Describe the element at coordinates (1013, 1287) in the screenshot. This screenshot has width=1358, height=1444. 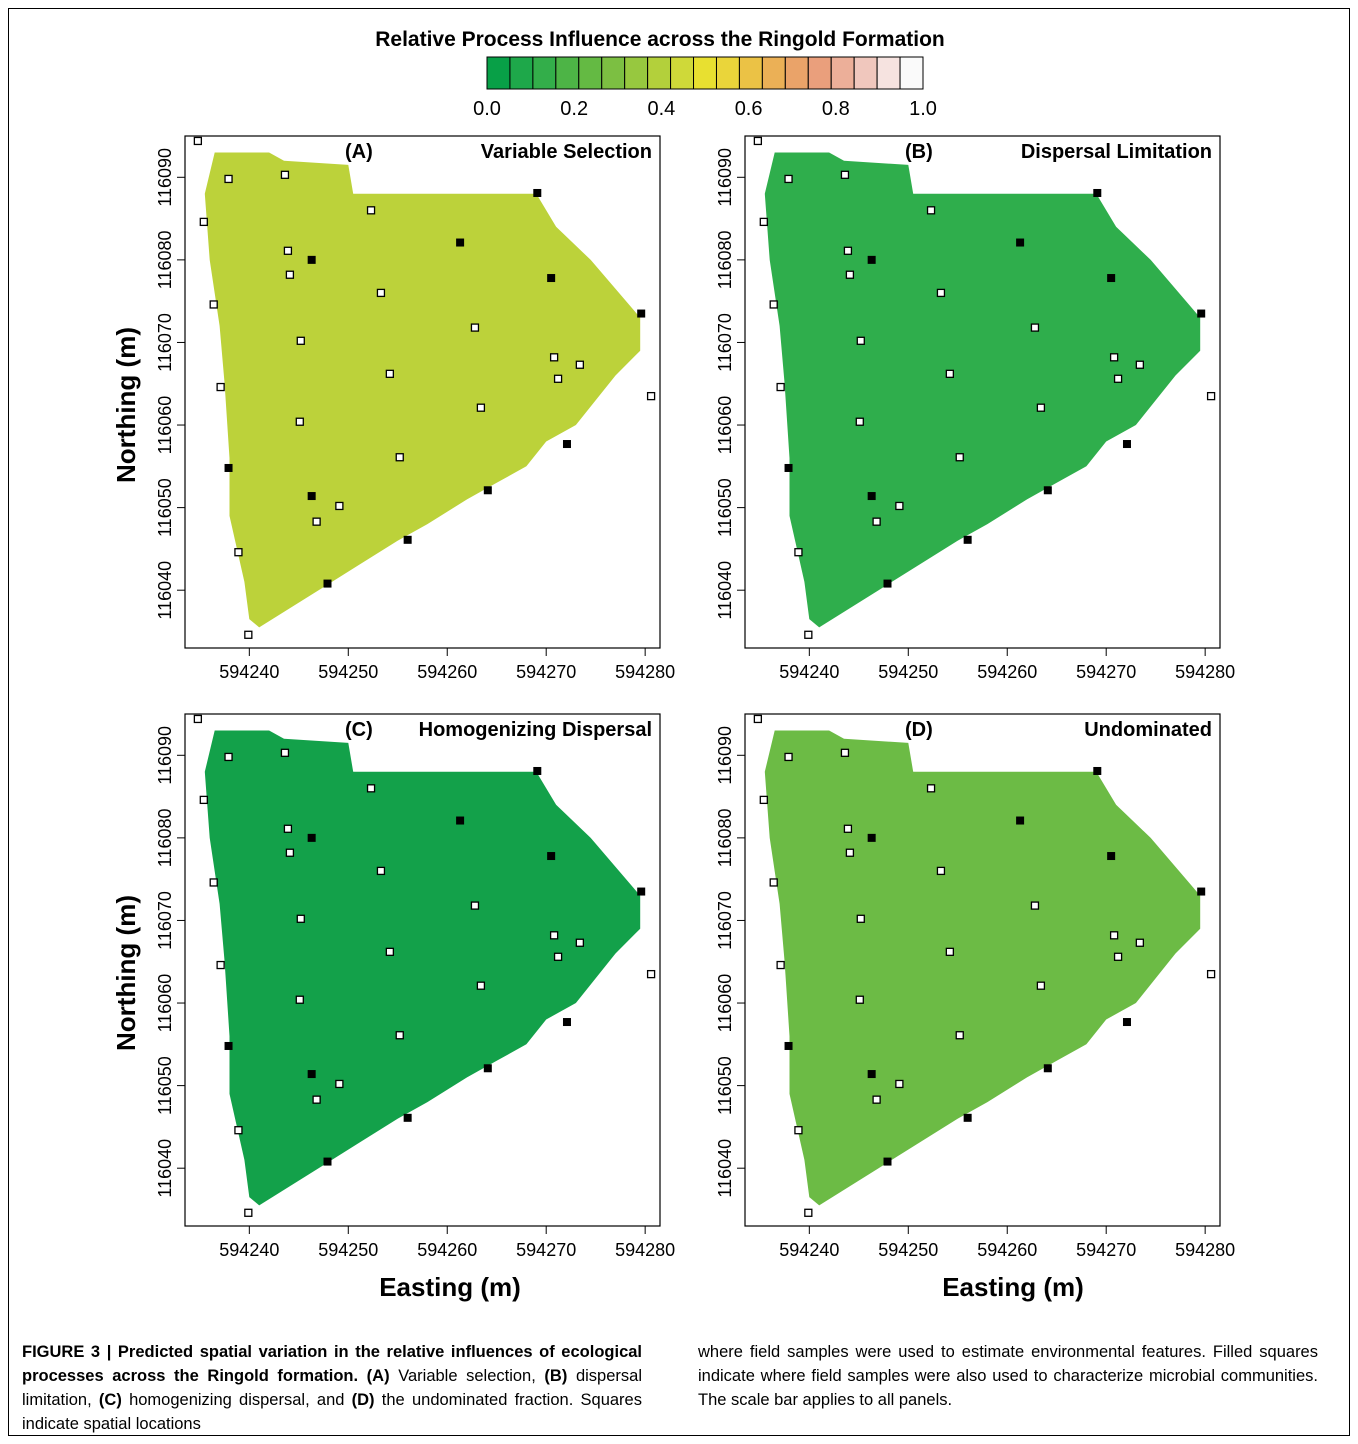
I see `x-axis-title-right: Easting (m)` at that location.